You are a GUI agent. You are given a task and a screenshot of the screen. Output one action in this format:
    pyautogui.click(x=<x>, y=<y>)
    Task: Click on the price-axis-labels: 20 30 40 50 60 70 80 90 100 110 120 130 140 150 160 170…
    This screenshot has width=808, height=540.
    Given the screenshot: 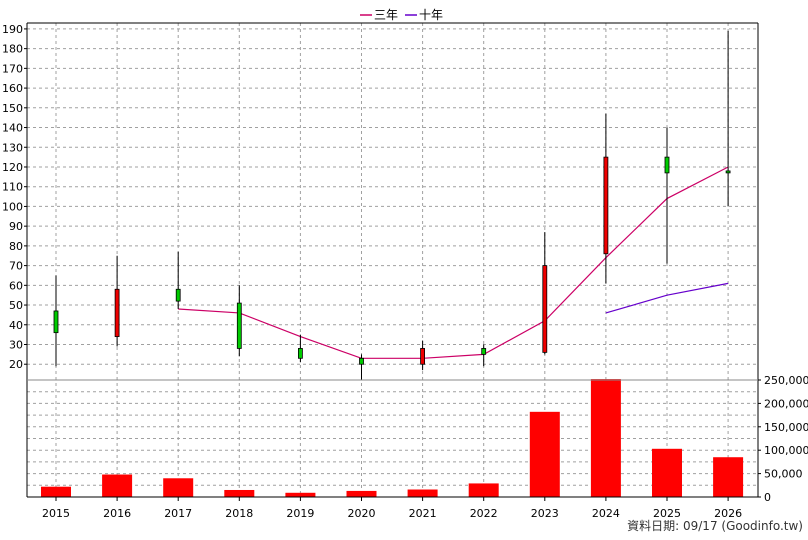 What is the action you would take?
    pyautogui.click(x=14, y=197)
    